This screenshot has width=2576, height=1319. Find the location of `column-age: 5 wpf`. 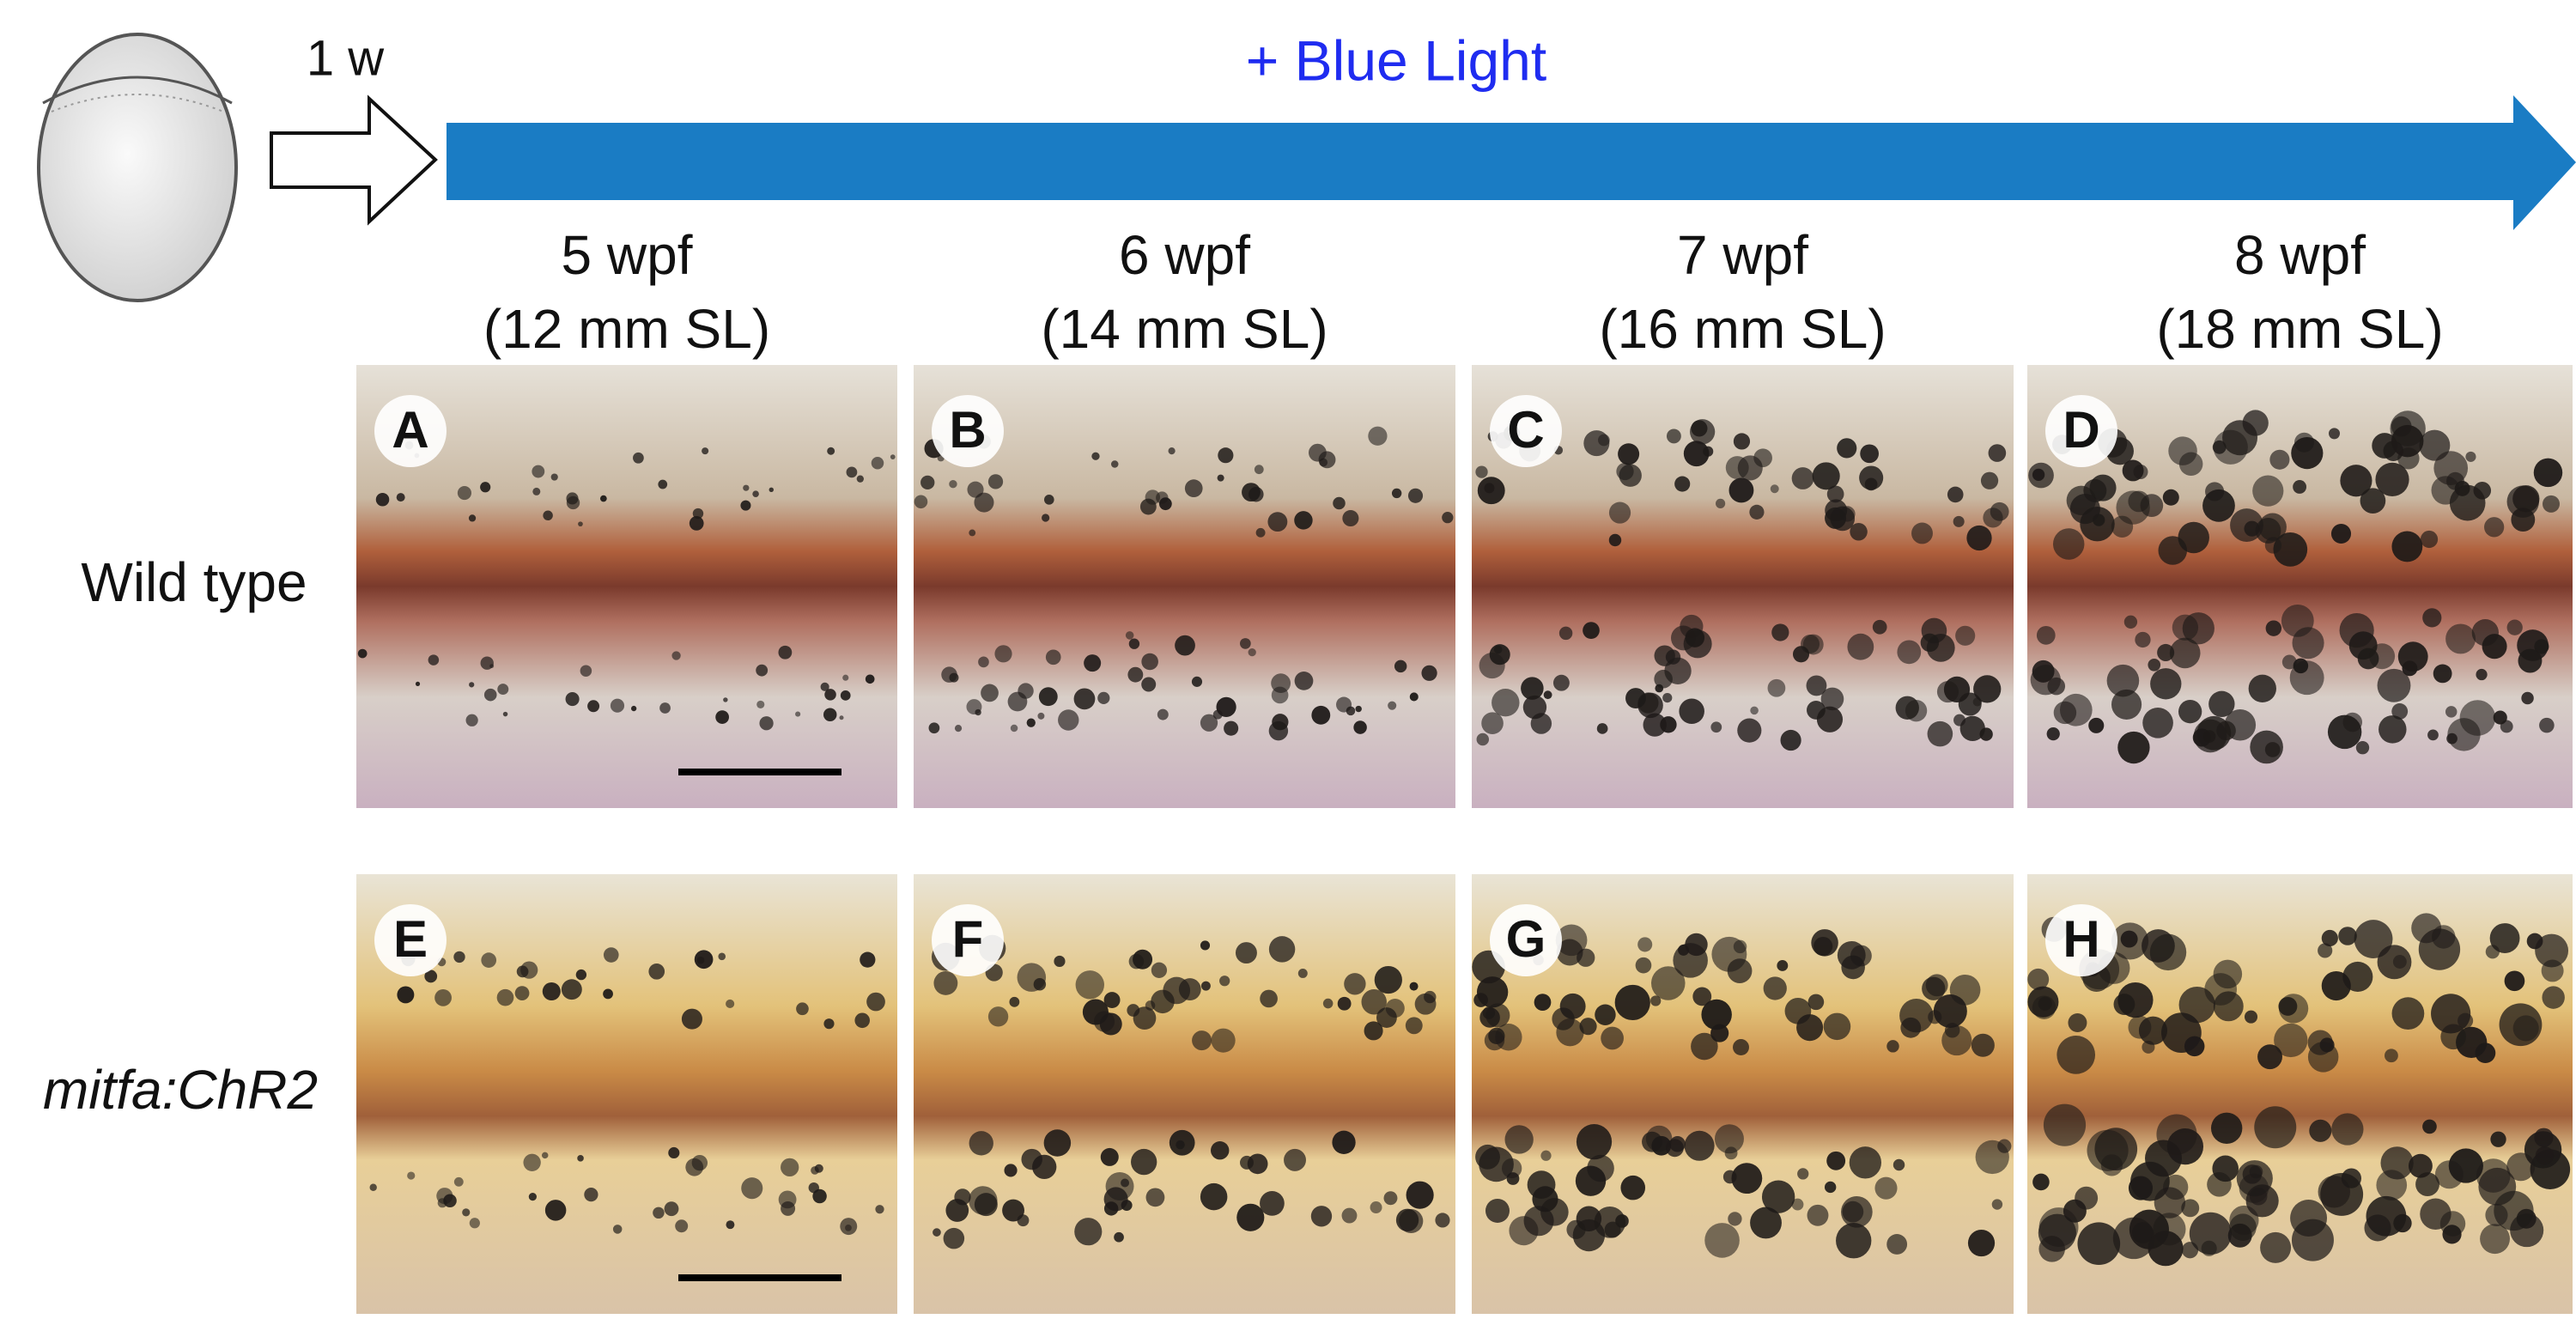

column-age: 5 wpf is located at coordinates (627, 255).